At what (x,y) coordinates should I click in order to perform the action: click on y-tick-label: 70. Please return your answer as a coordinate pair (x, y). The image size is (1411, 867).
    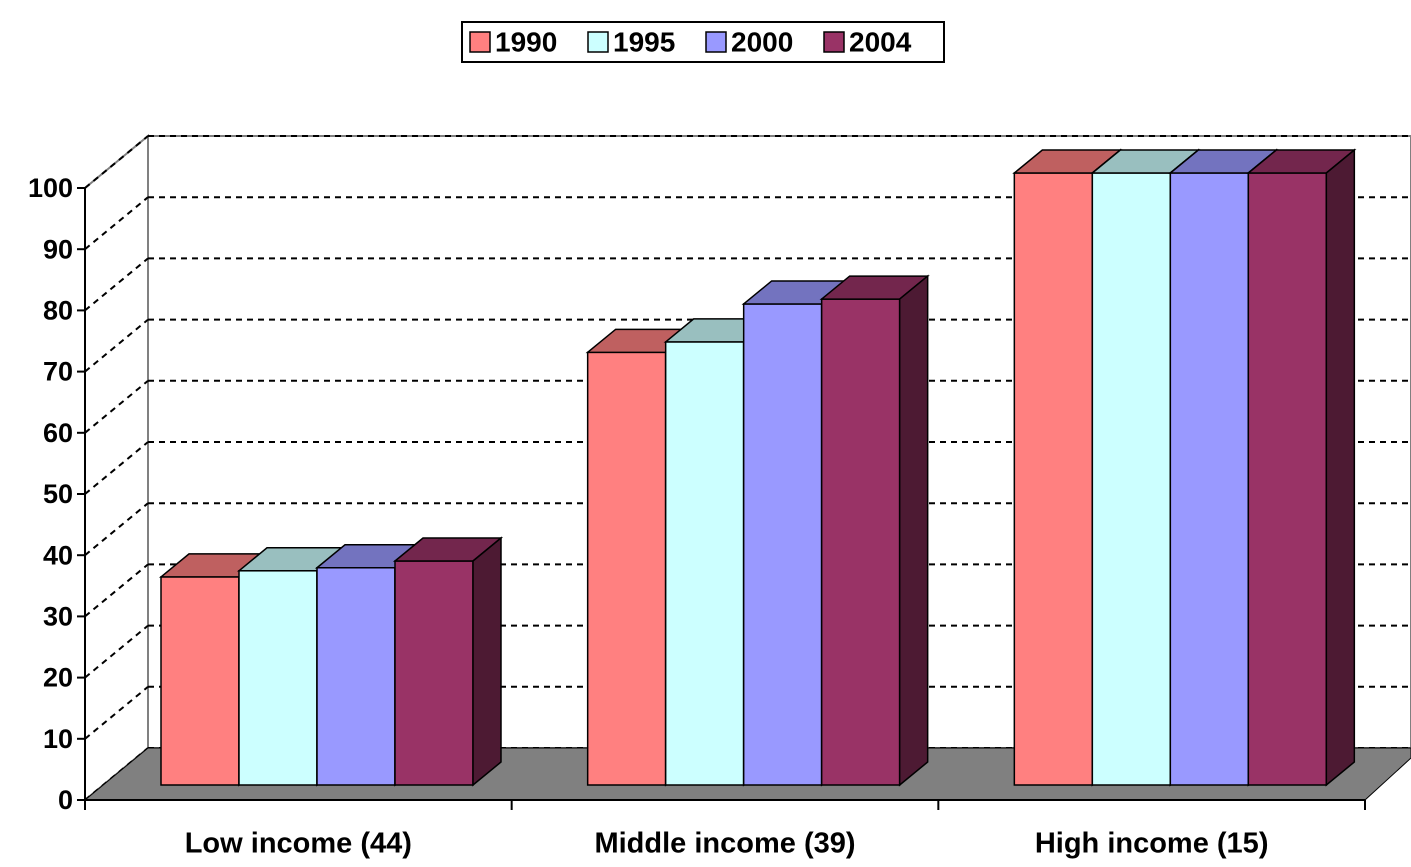
    Looking at the image, I should click on (58, 372).